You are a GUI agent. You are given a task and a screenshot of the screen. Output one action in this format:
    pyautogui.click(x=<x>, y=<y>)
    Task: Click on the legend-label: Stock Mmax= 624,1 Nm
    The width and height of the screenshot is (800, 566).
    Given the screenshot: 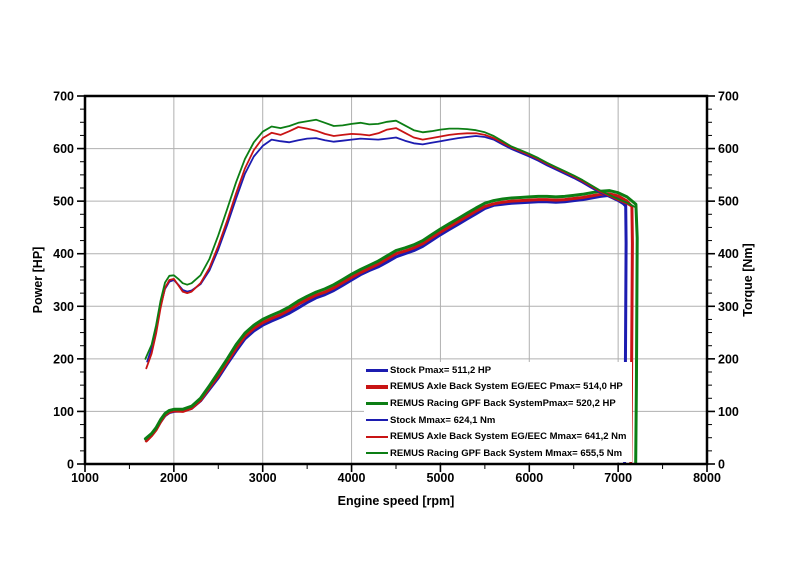 What is the action you would take?
    pyautogui.click(x=443, y=420)
    